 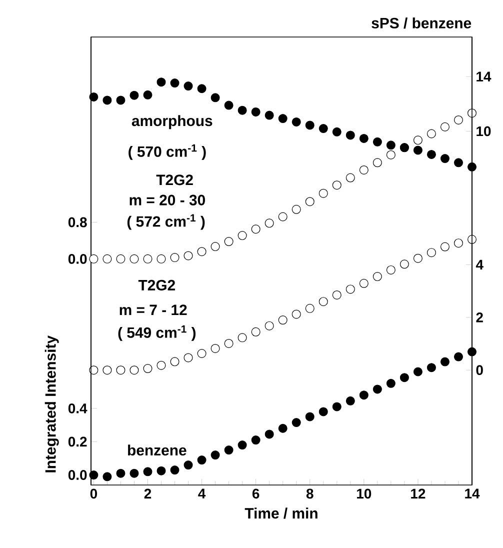 I want to click on y2-tick-label: 2, so click(x=479, y=317).